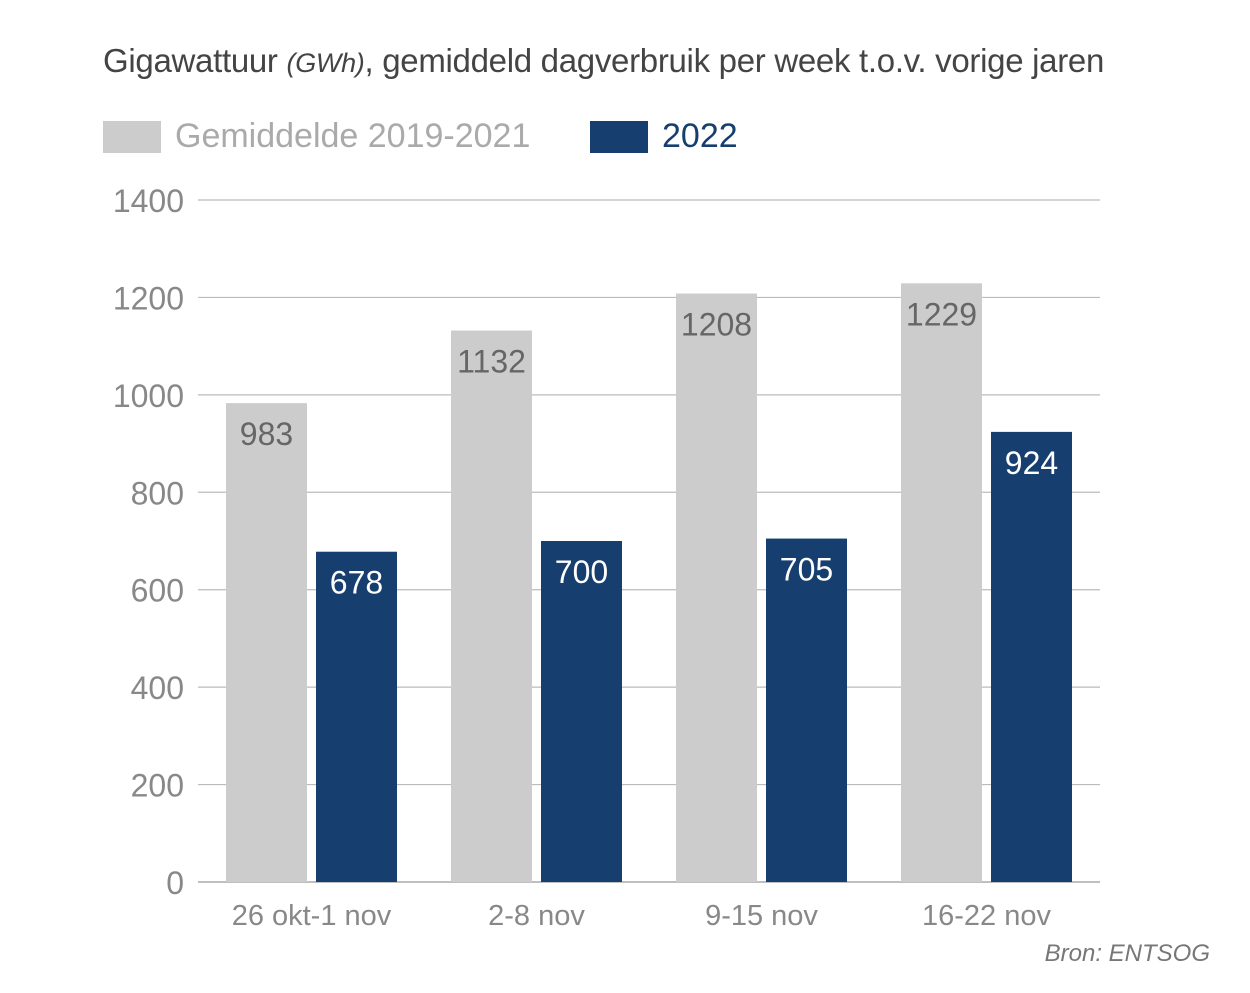  Describe the element at coordinates (356, 583) in the screenshot. I see `data-label: 678` at that location.